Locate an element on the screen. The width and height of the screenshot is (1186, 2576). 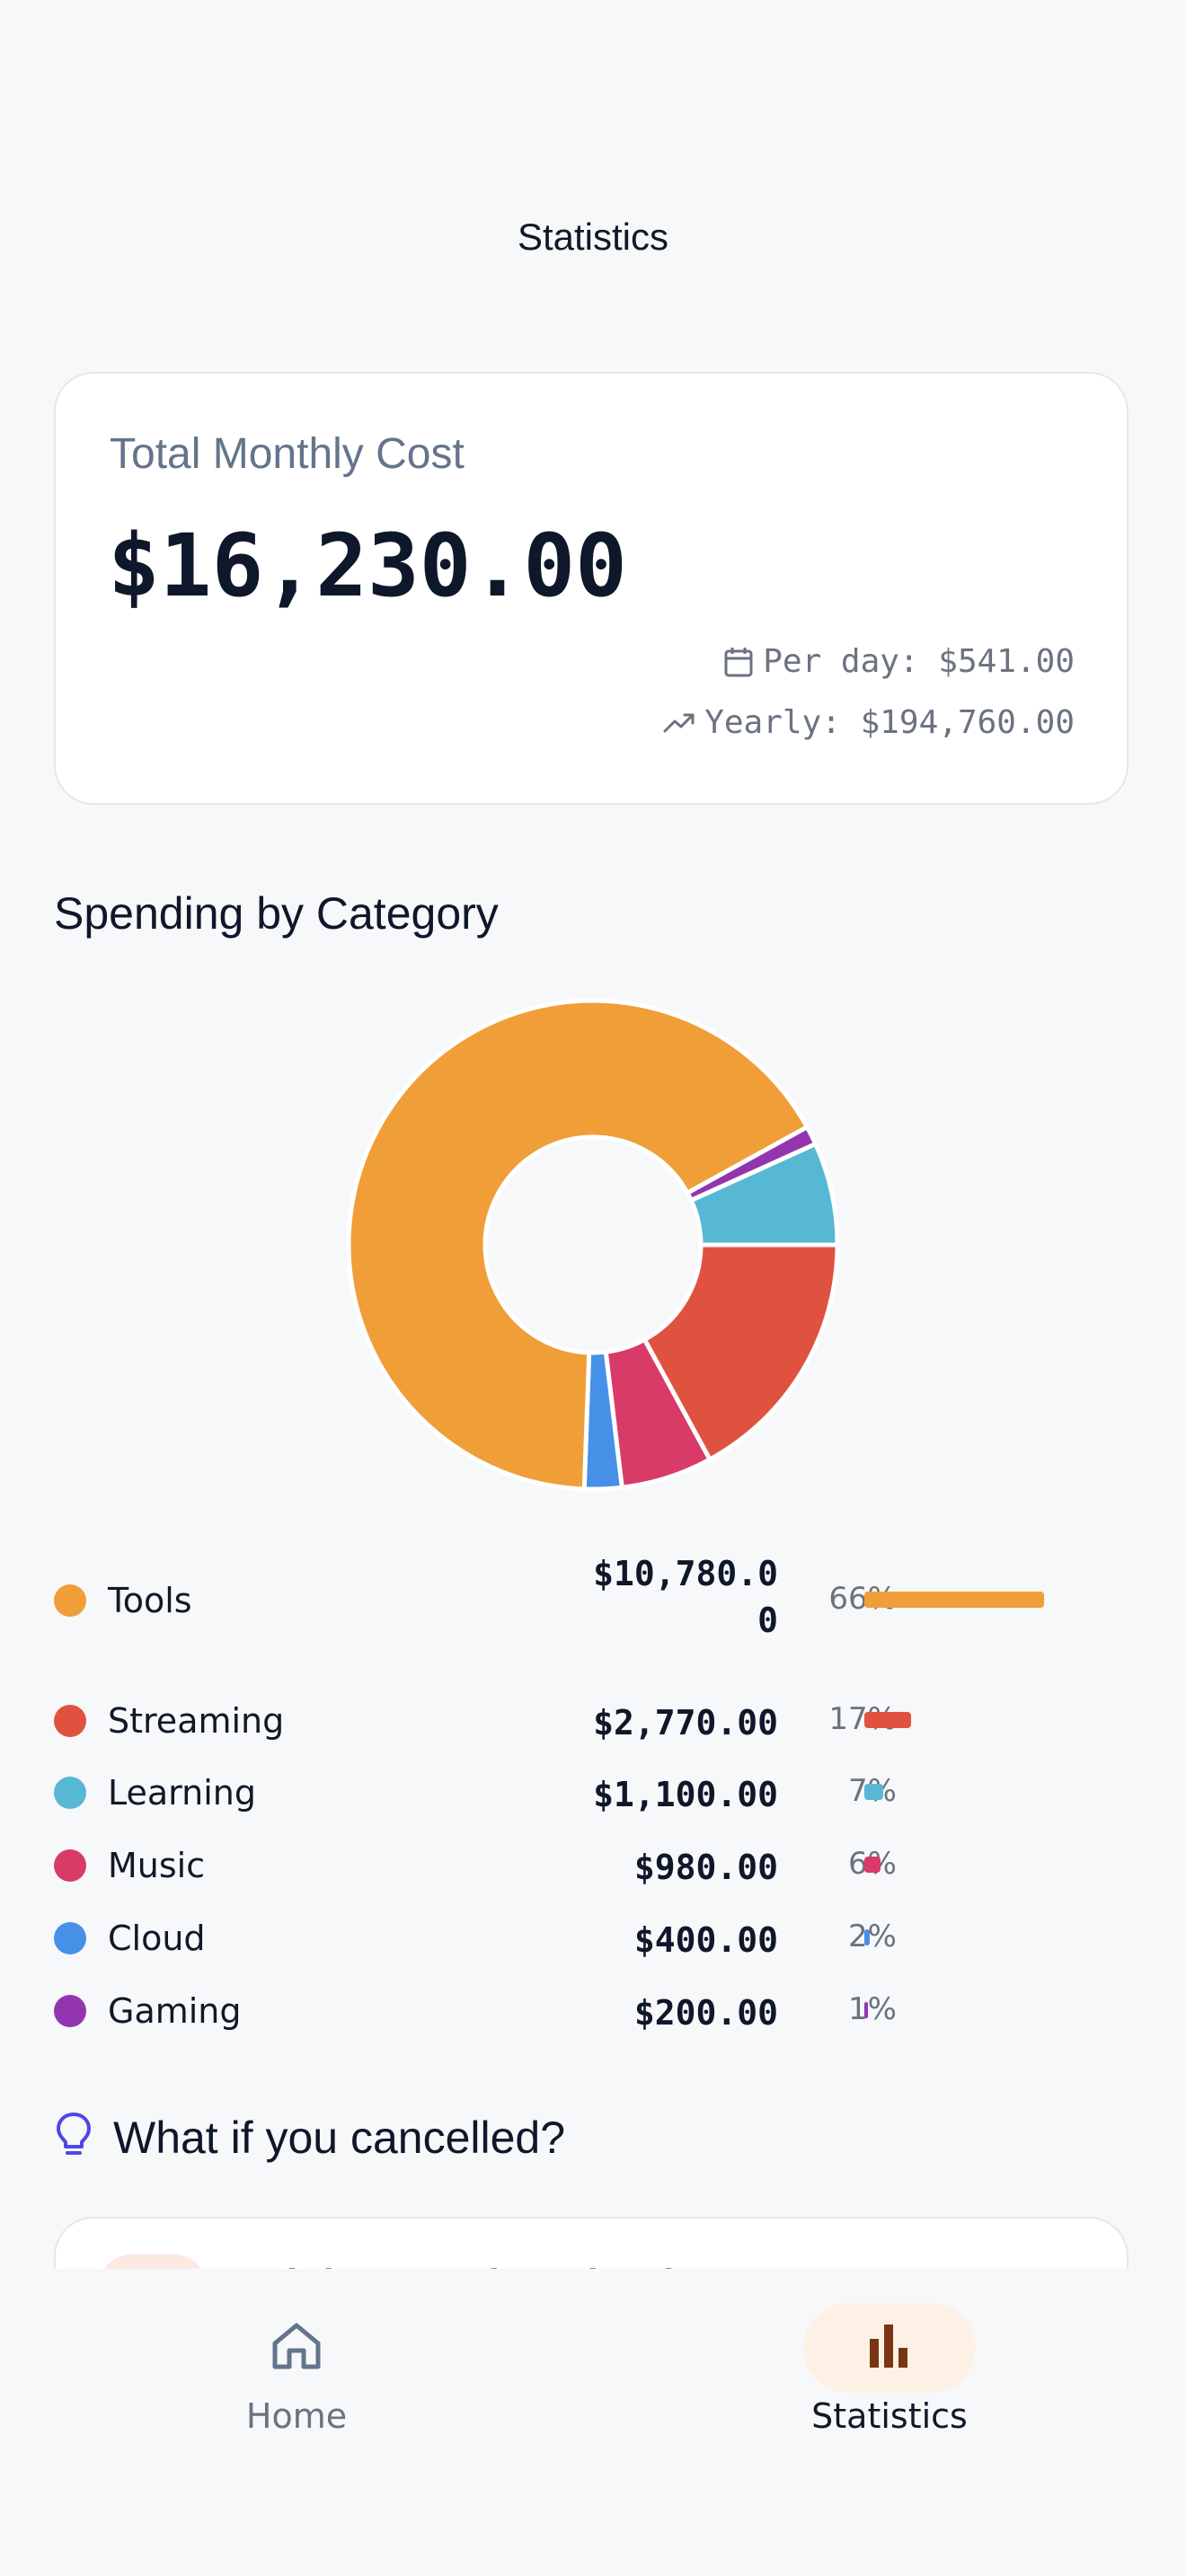
bar-chart-icon is located at coordinates (889, 2348).